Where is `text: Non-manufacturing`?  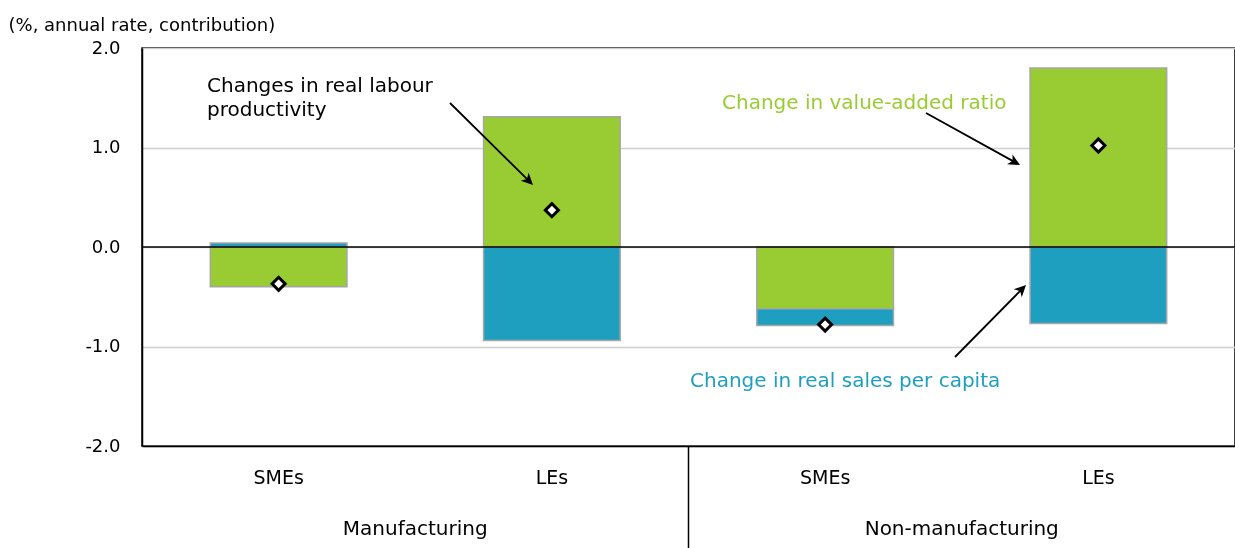
text: Non-manufacturing is located at coordinates (961, 528).